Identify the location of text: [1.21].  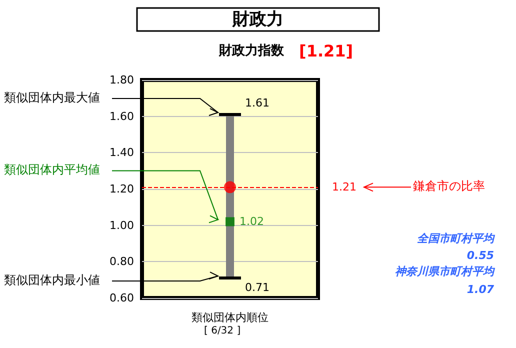
(326, 51).